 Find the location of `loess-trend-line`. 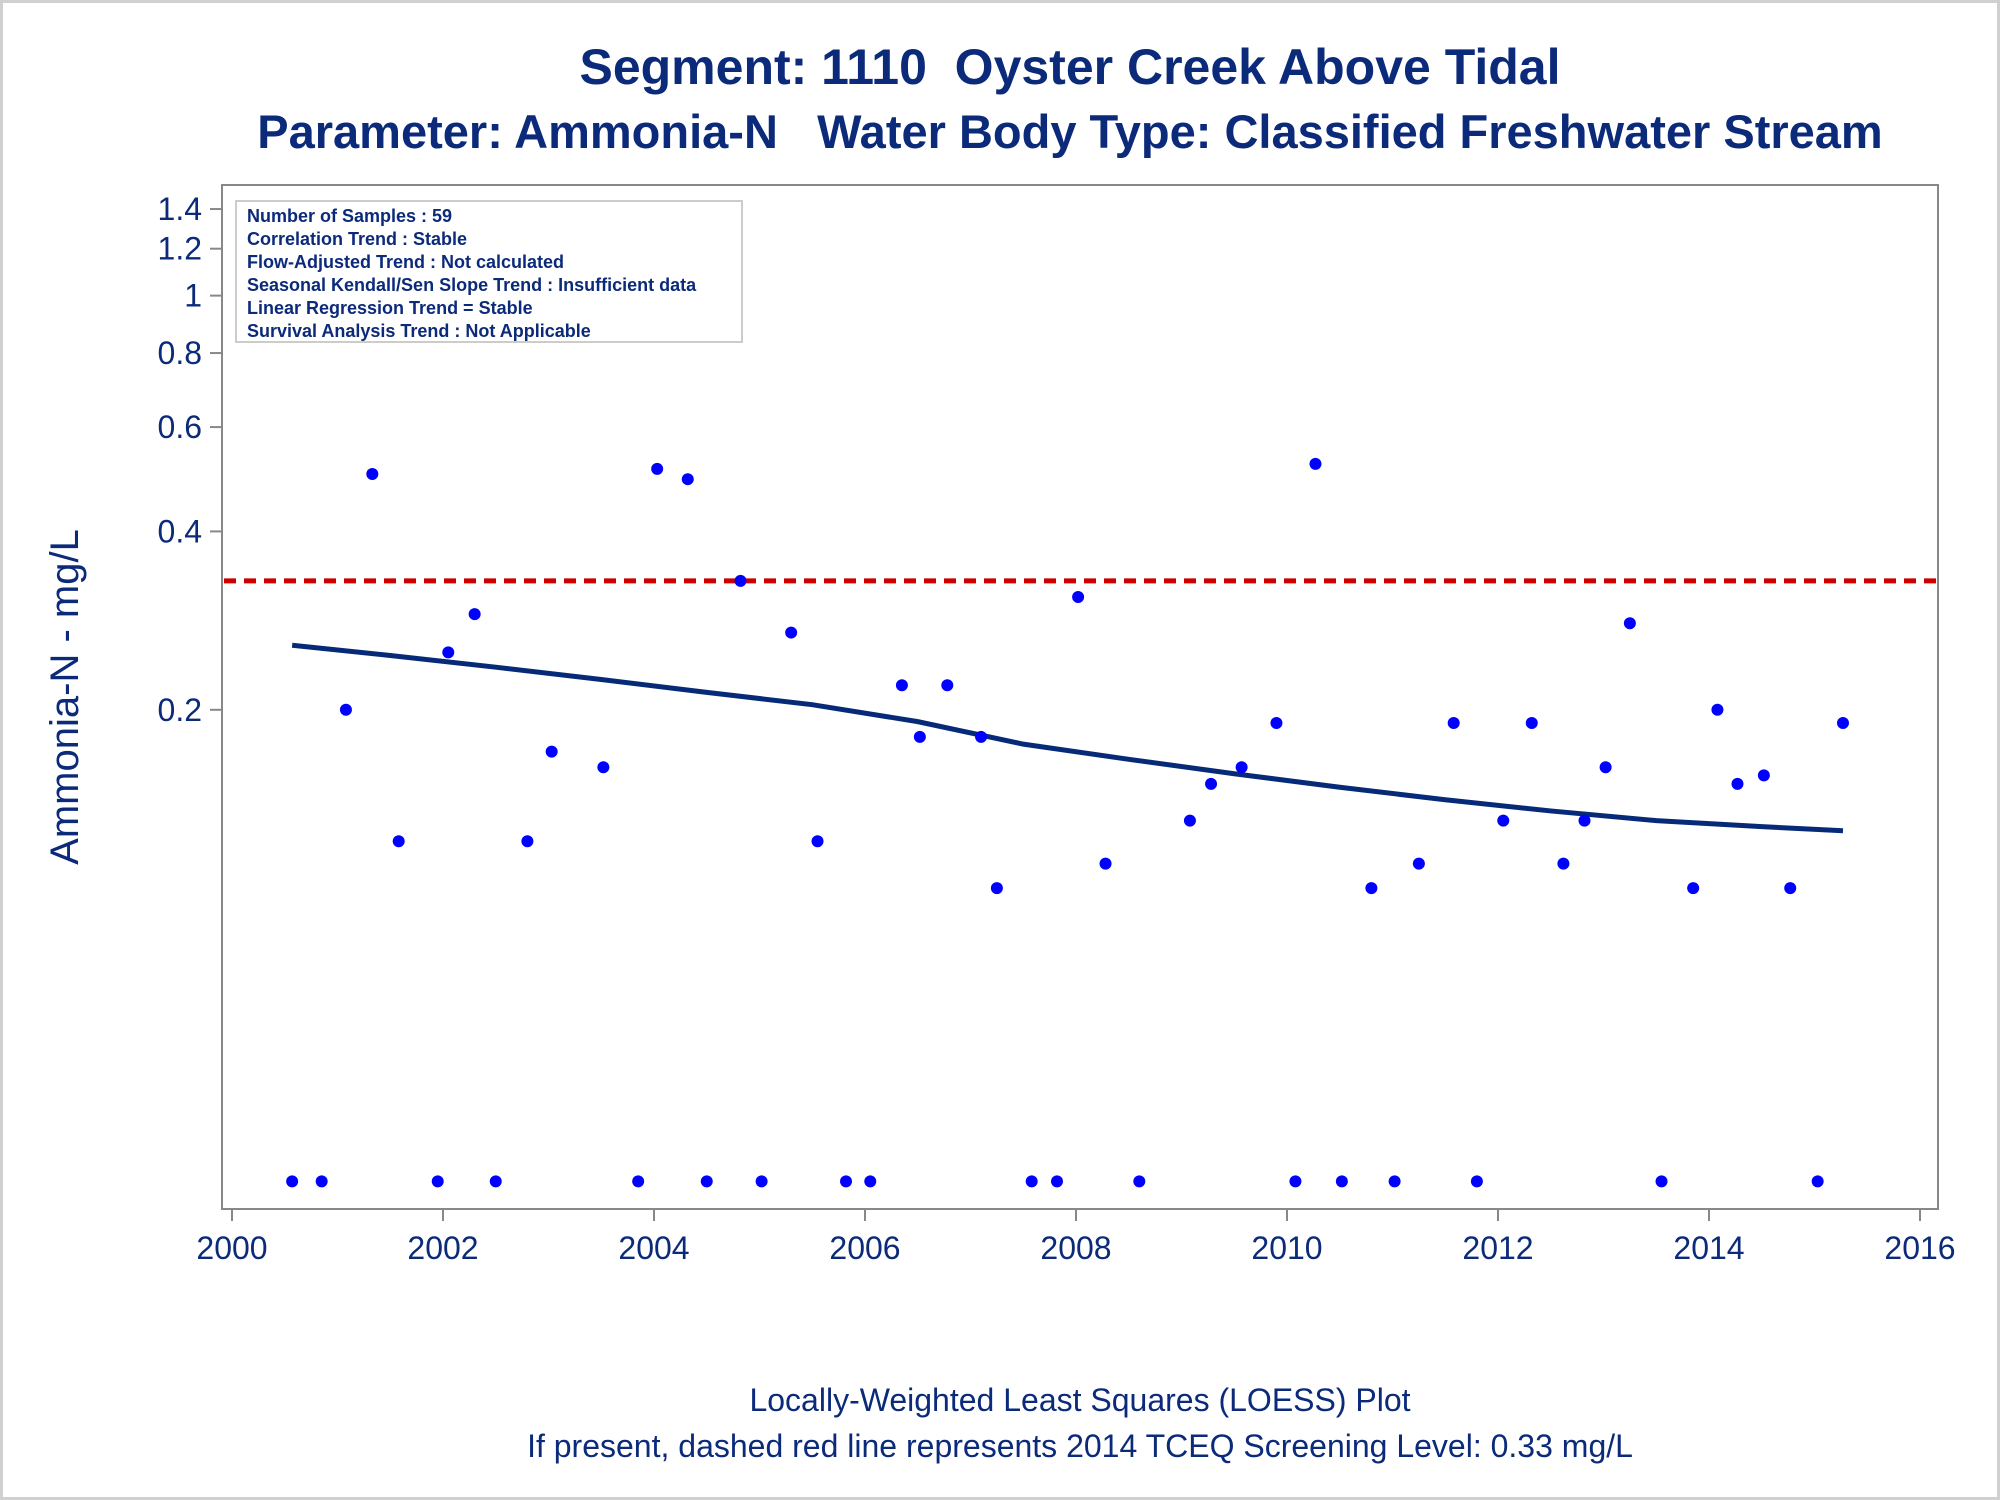

loess-trend-line is located at coordinates (1067, 738).